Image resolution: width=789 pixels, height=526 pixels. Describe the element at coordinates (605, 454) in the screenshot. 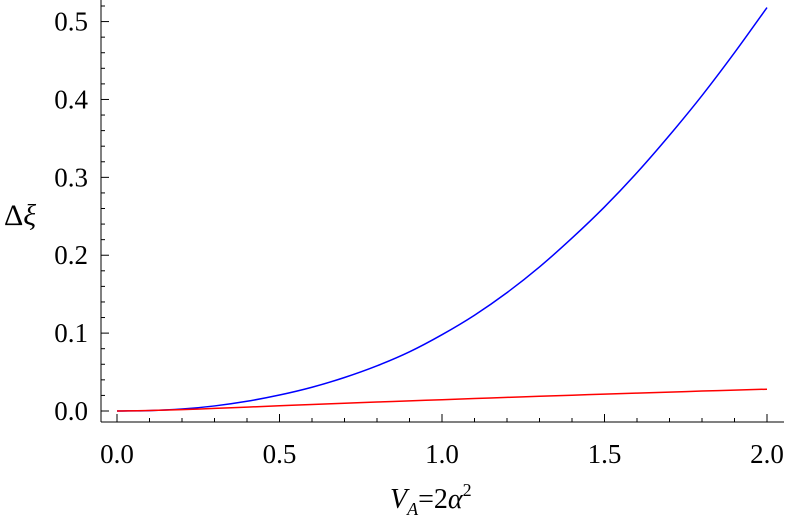

I see `x-tick-label: 1.5` at that location.